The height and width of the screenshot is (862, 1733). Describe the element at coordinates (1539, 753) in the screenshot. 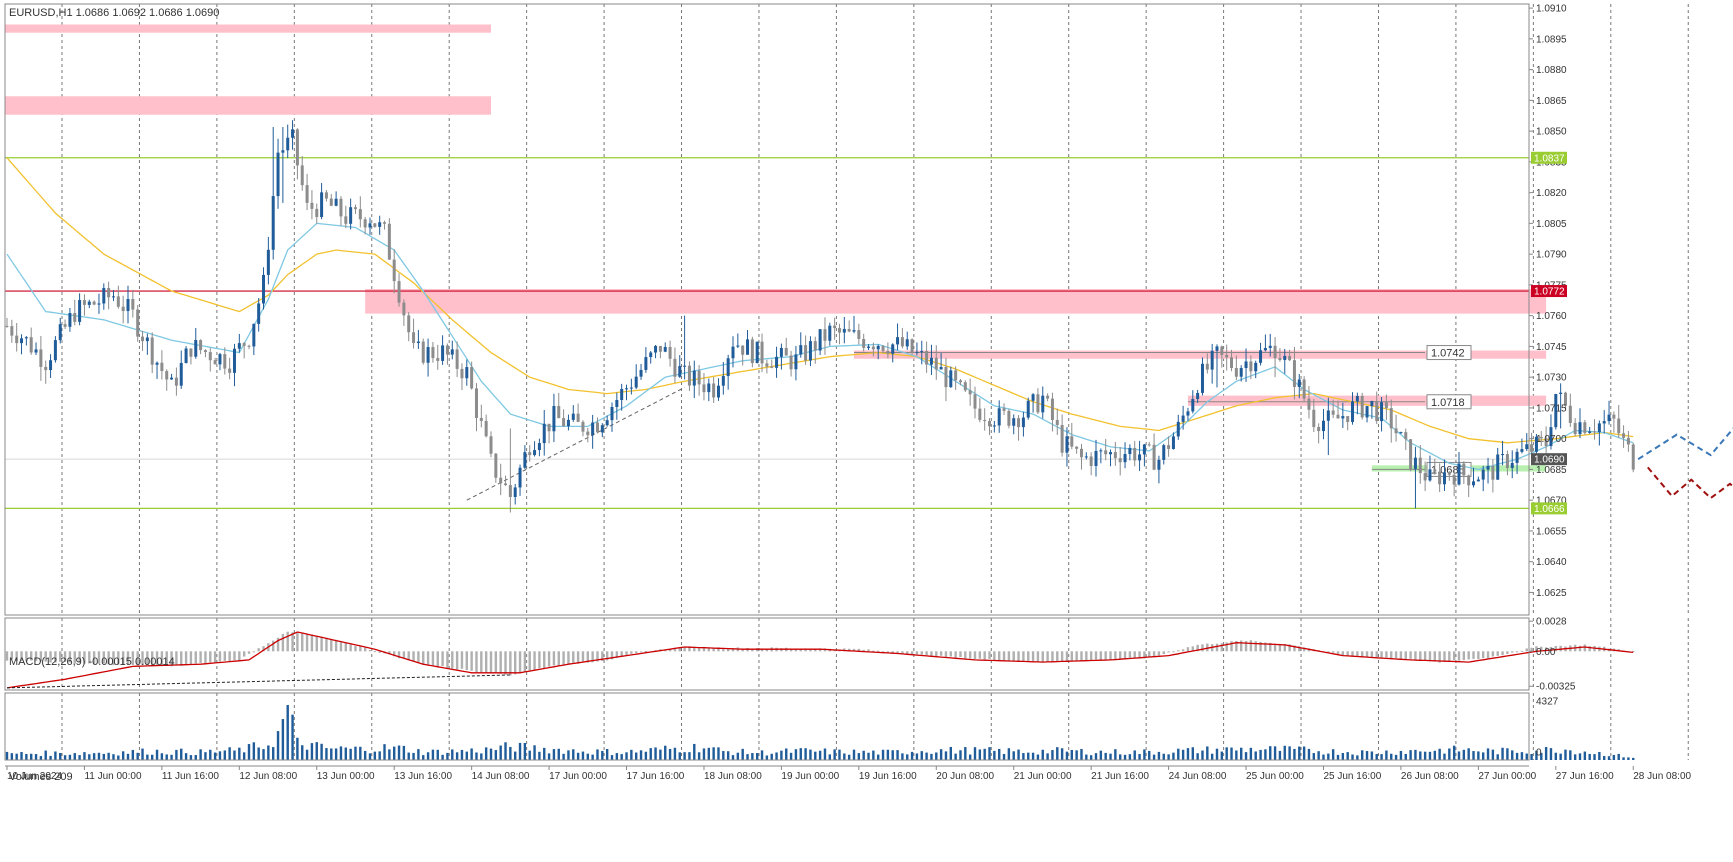

I see `volume-tick-label: 0` at that location.